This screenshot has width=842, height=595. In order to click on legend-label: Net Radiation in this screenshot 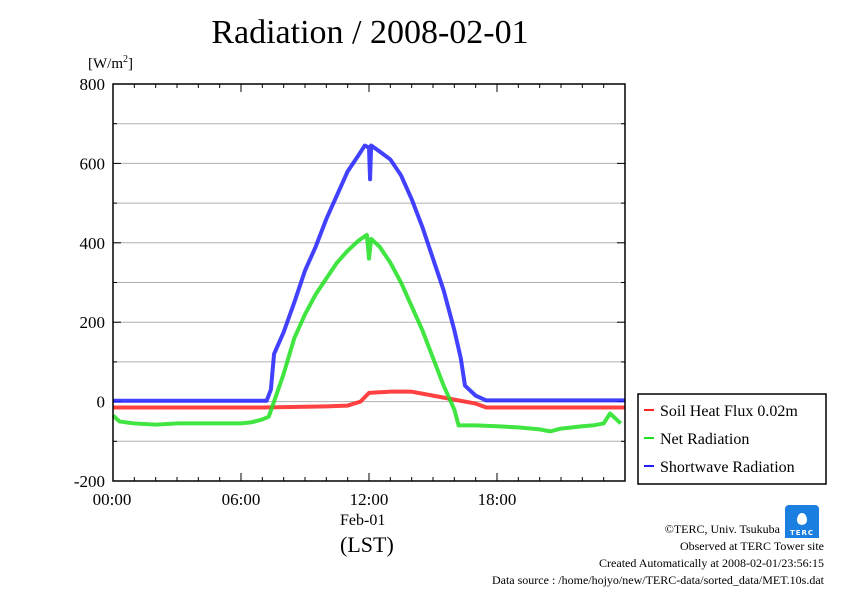, I will do `click(704, 439)`.